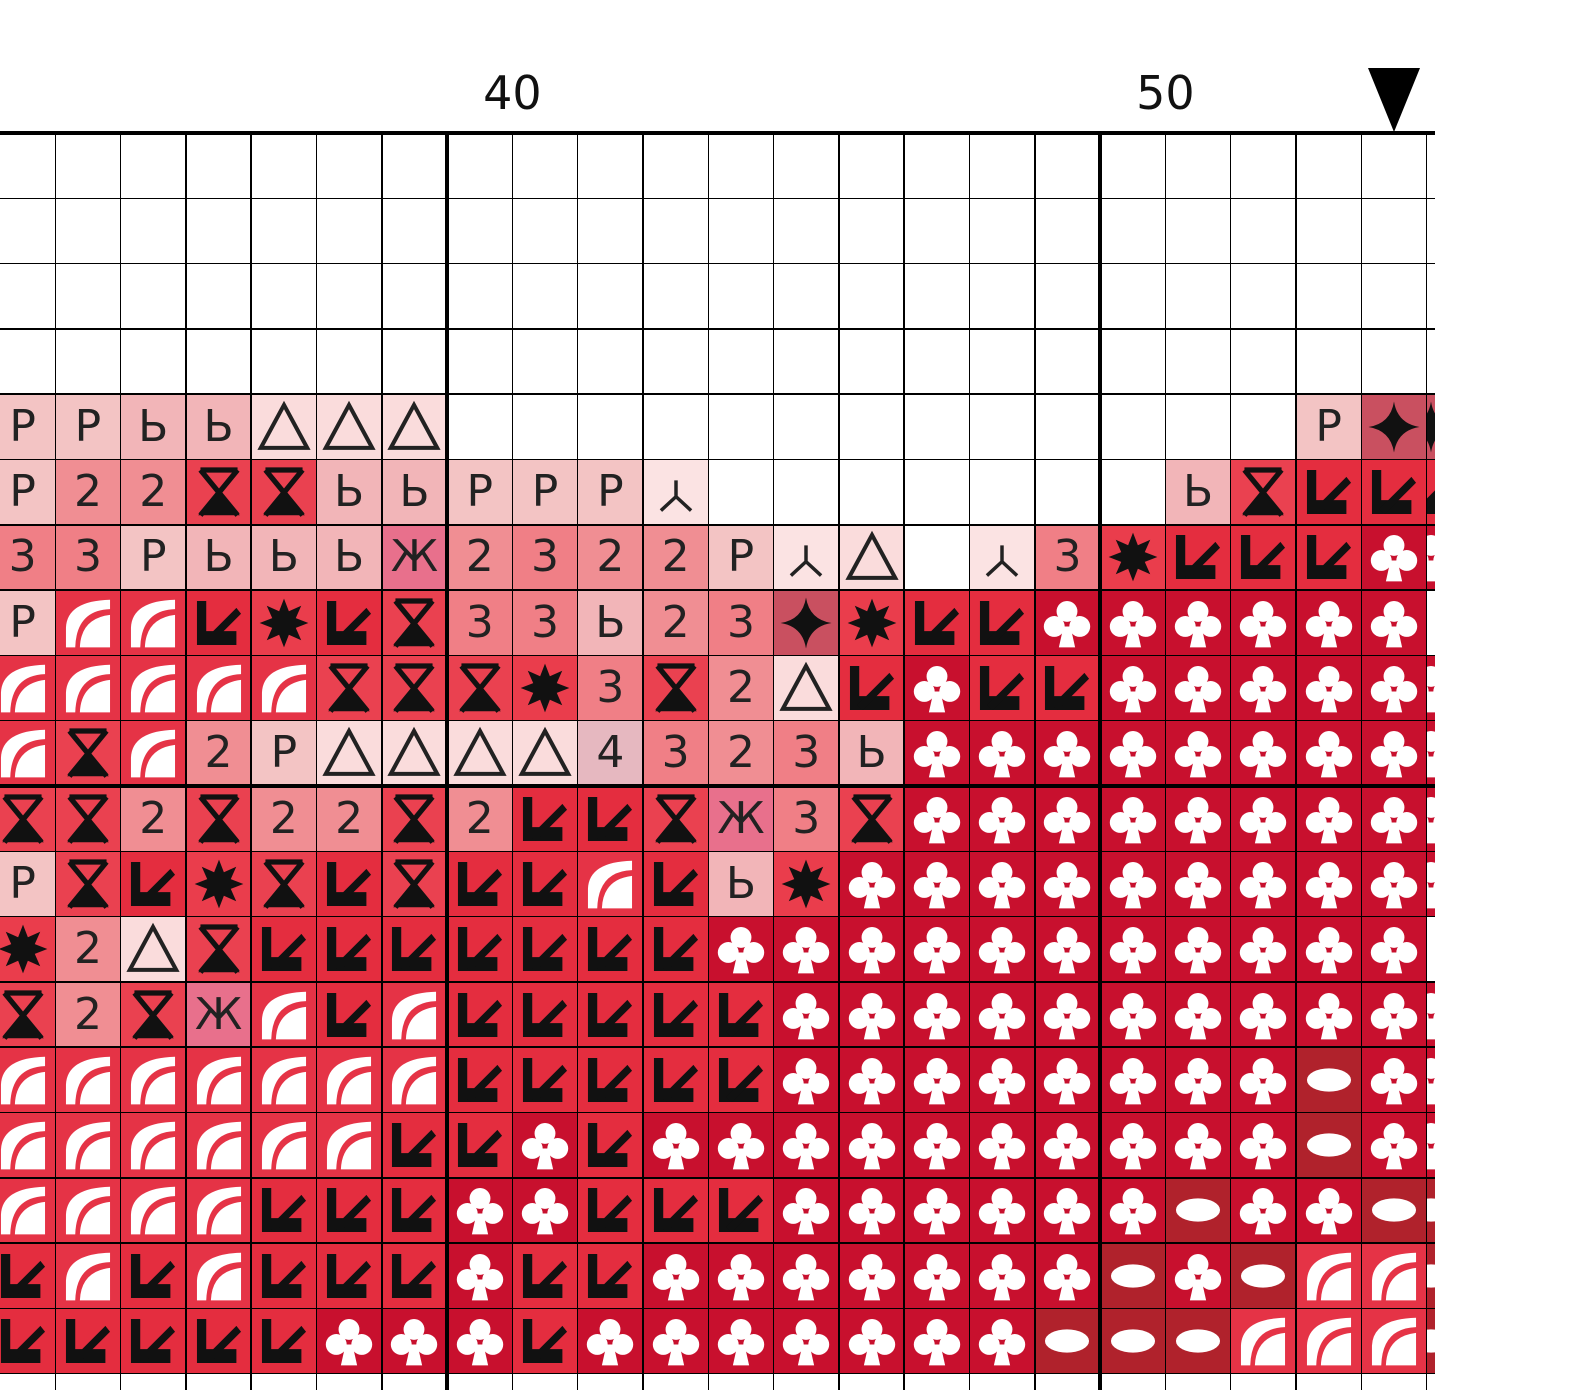  Describe the element at coordinates (741, 819) in the screenshot. I see `stitch-cell: Ж` at that location.